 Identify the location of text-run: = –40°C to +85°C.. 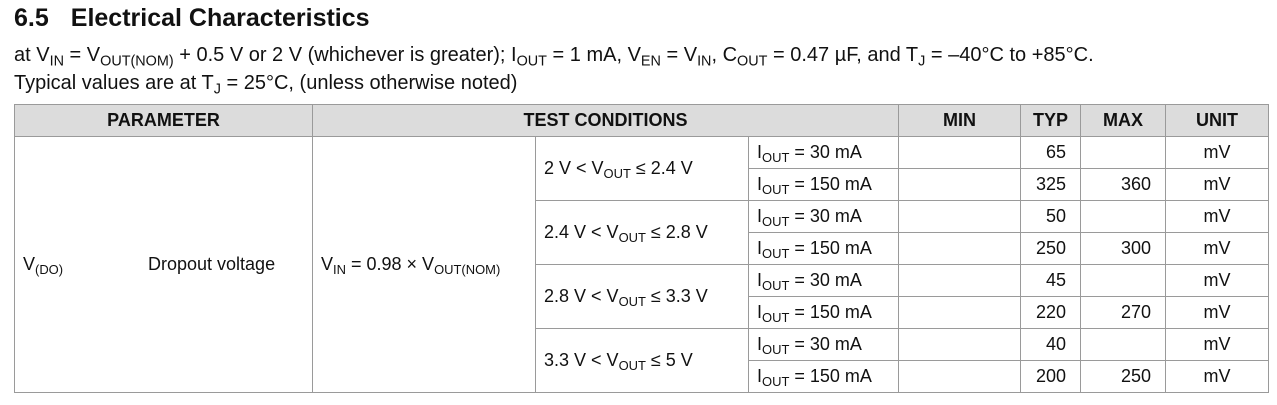
(1009, 55).